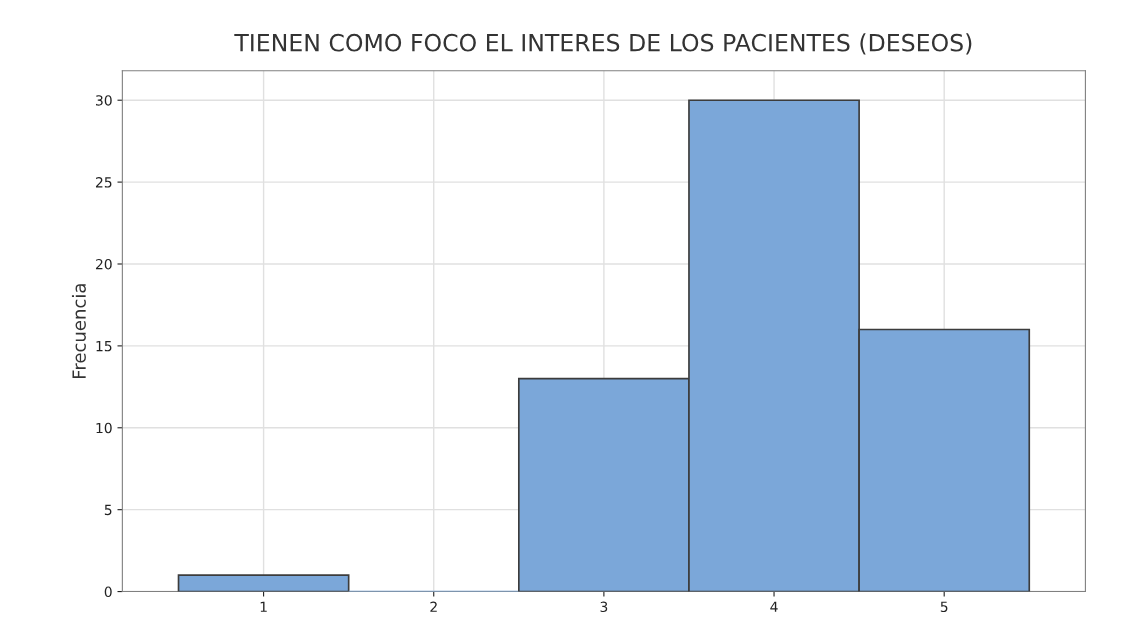  Describe the element at coordinates (108, 592) in the screenshot. I see `y-tick-label: 0` at that location.